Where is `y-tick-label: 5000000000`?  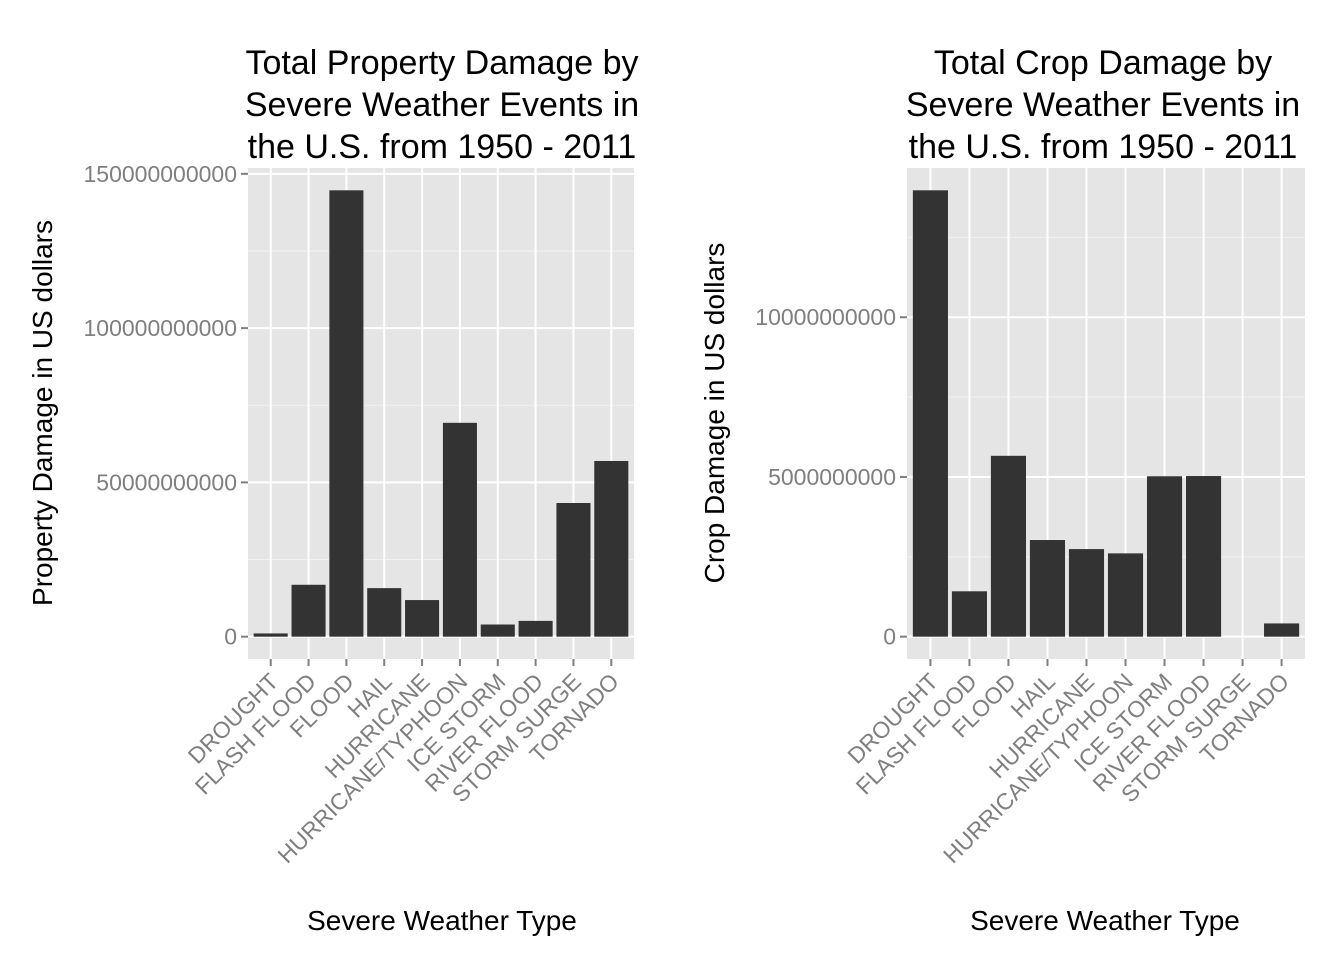
y-tick-label: 5000000000 is located at coordinates (832, 477).